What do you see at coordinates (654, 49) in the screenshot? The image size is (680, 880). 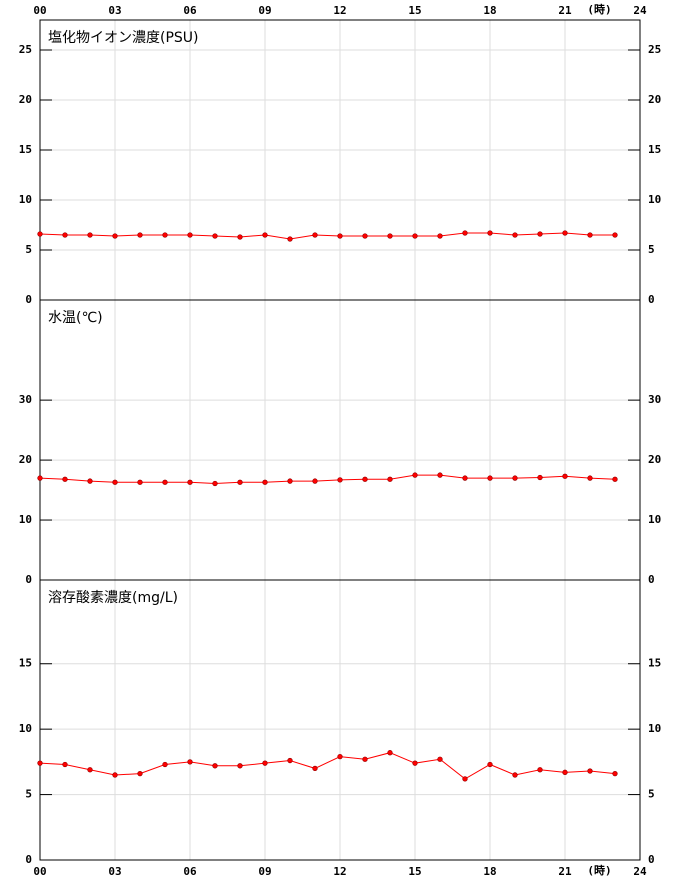 I see `y-tick-label: 25` at bounding box center [654, 49].